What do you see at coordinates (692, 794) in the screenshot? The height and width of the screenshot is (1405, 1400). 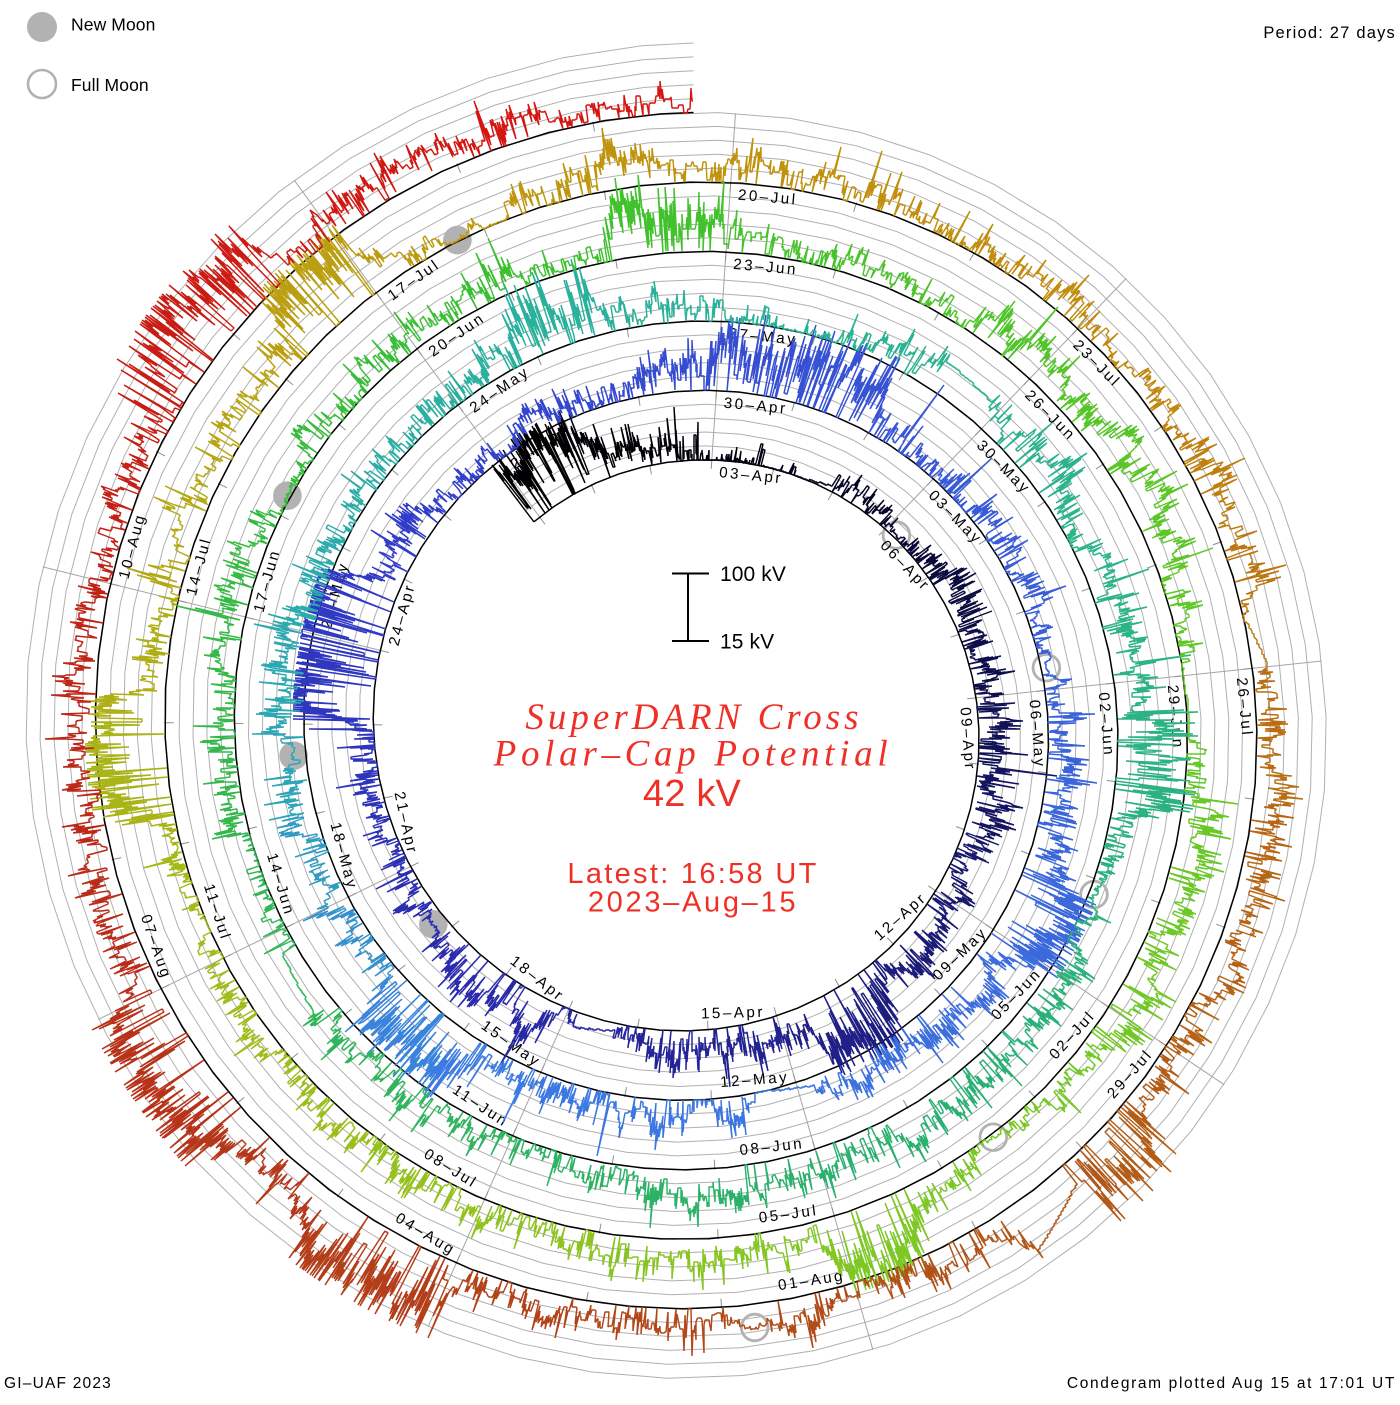 I see `svg-text: 42 kV` at bounding box center [692, 794].